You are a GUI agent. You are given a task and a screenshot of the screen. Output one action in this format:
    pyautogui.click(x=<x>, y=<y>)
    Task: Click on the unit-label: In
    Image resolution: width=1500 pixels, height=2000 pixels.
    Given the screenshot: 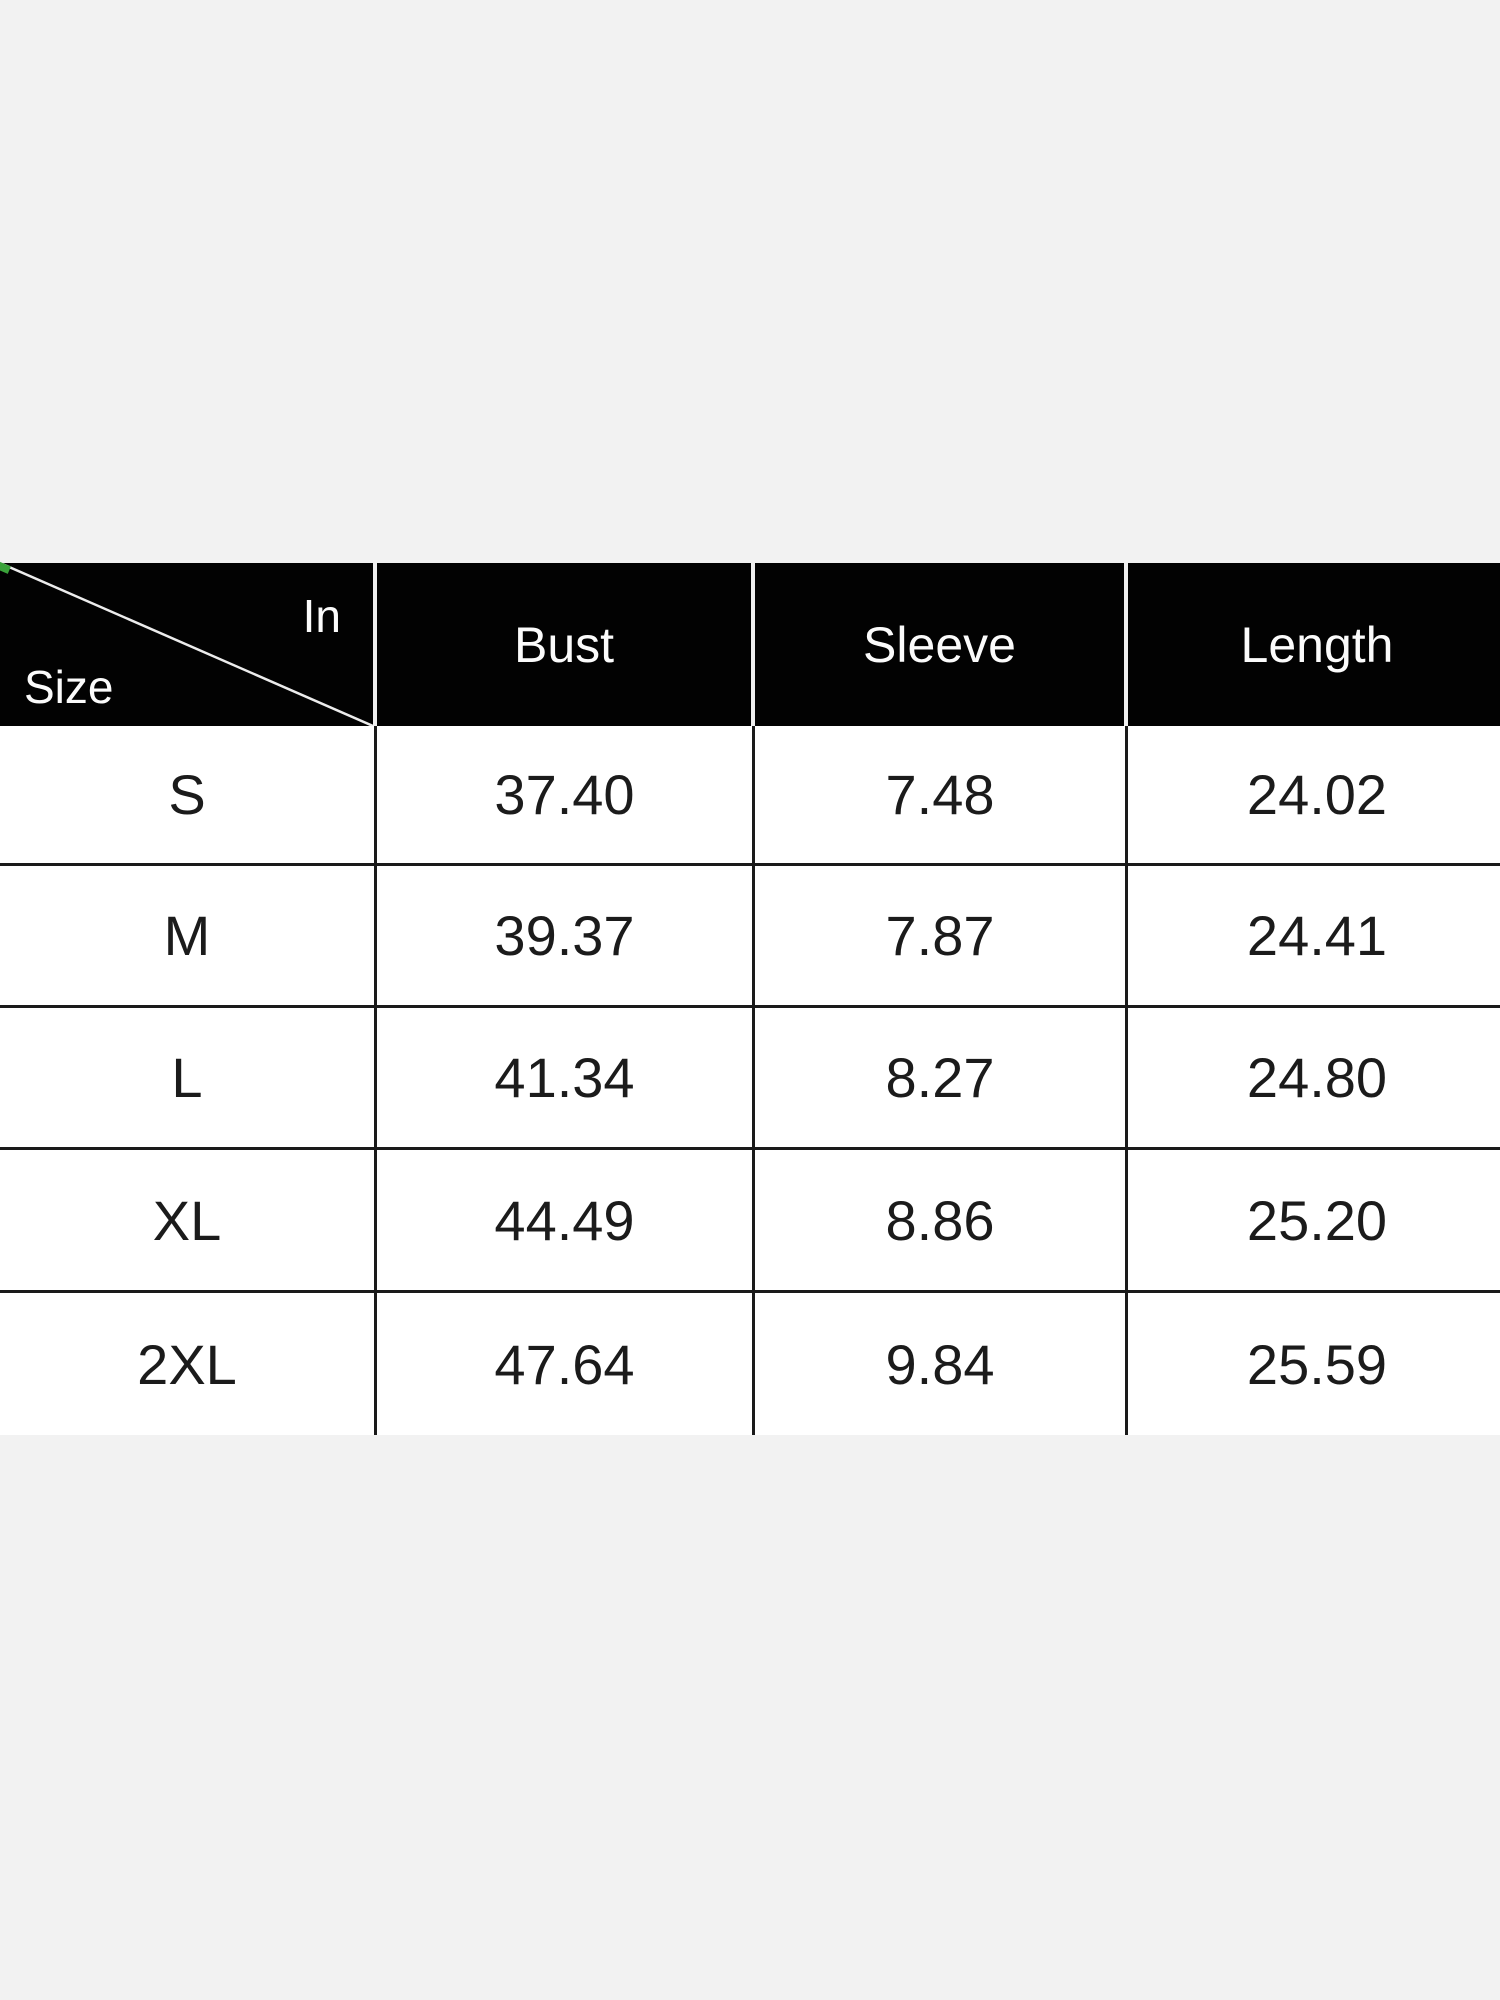 What is the action you would take?
    pyautogui.click(x=321, y=616)
    